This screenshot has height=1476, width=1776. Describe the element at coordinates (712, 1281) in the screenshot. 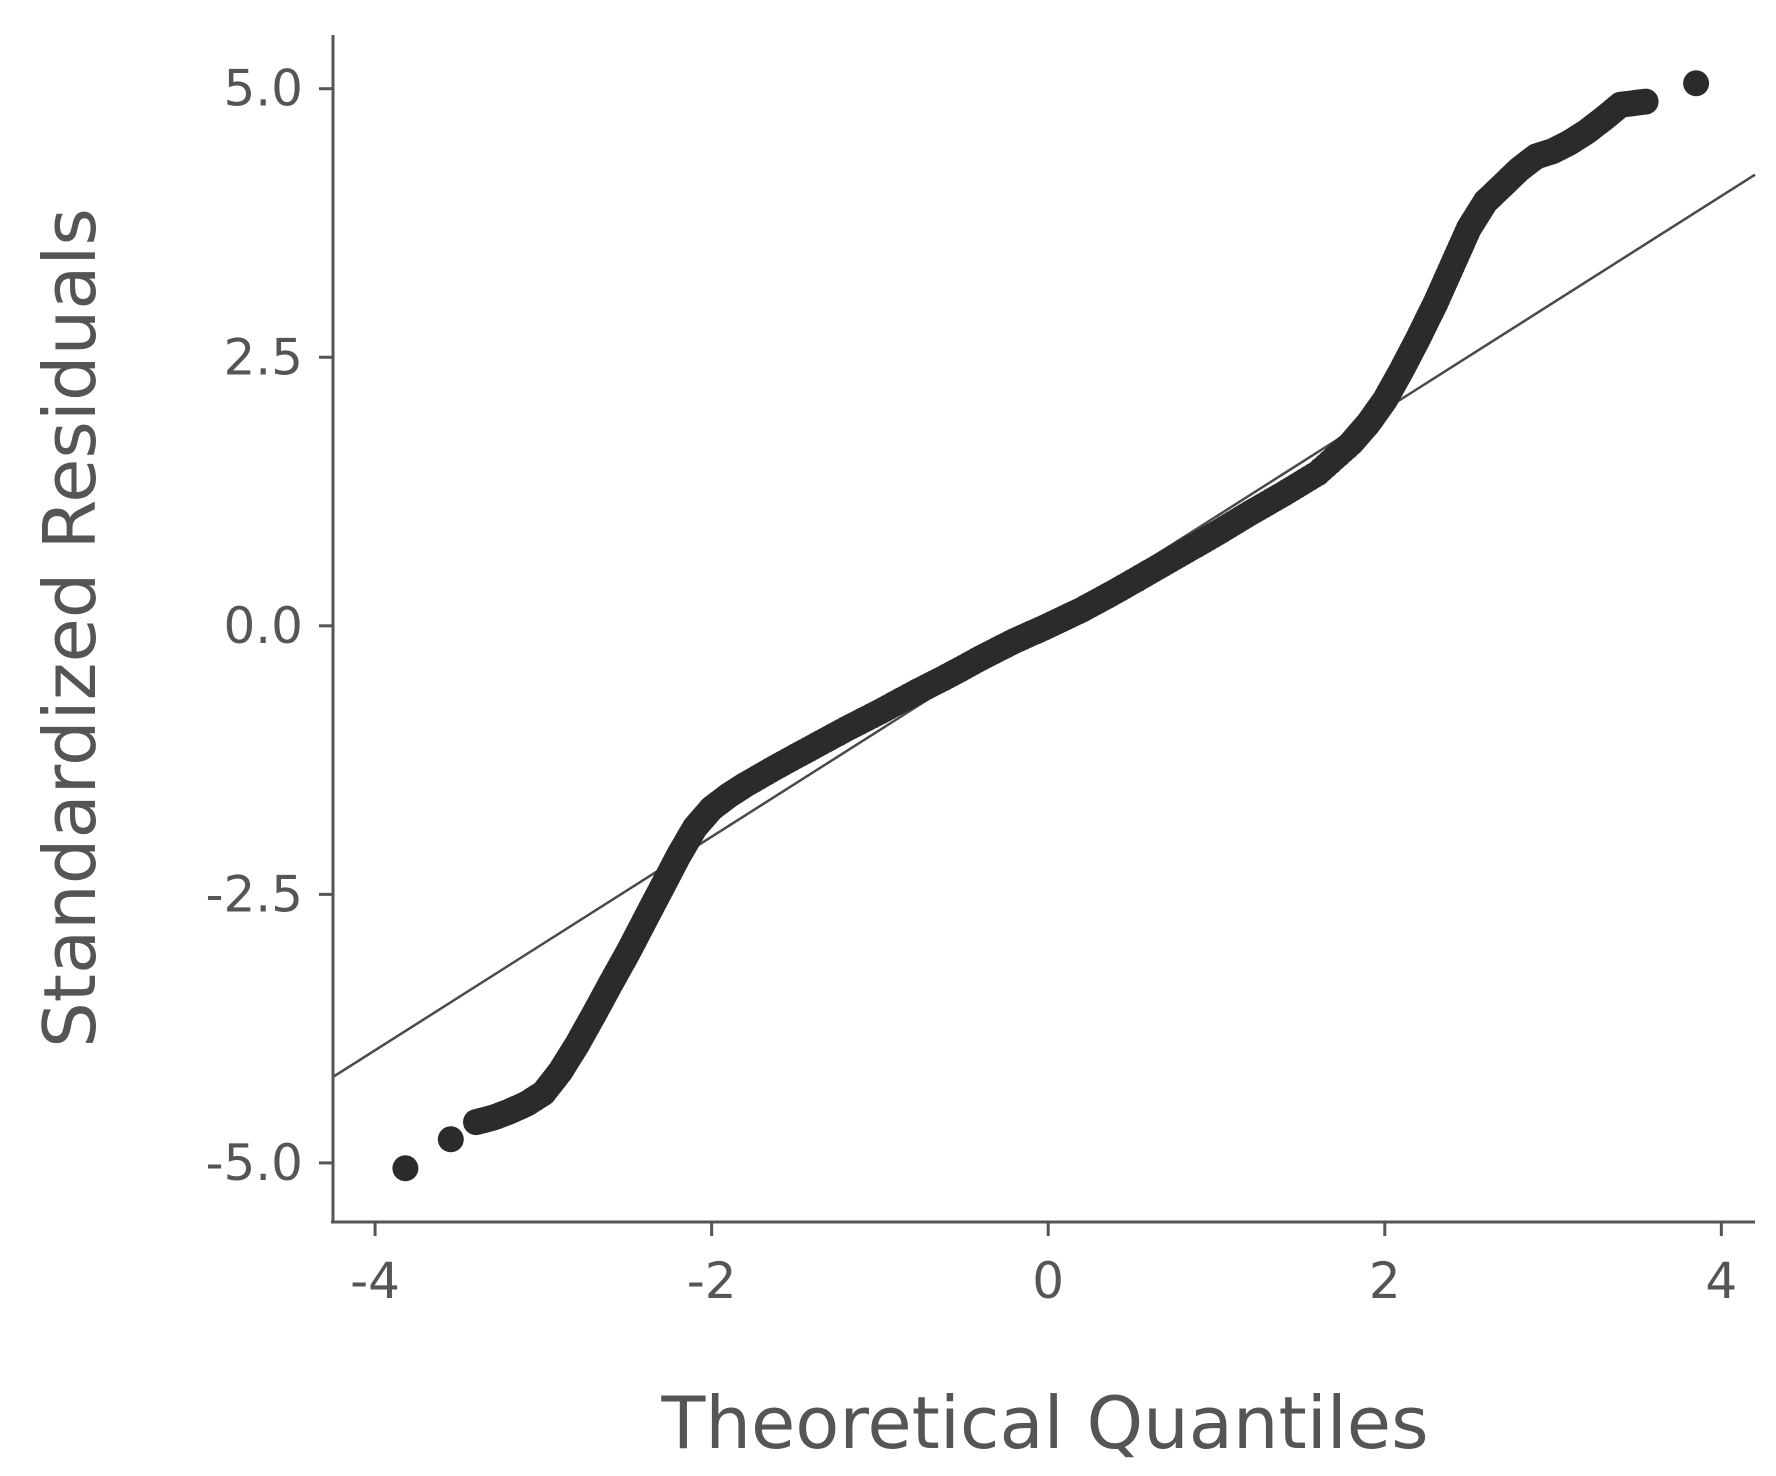

I see `x-tick-label: -2` at that location.